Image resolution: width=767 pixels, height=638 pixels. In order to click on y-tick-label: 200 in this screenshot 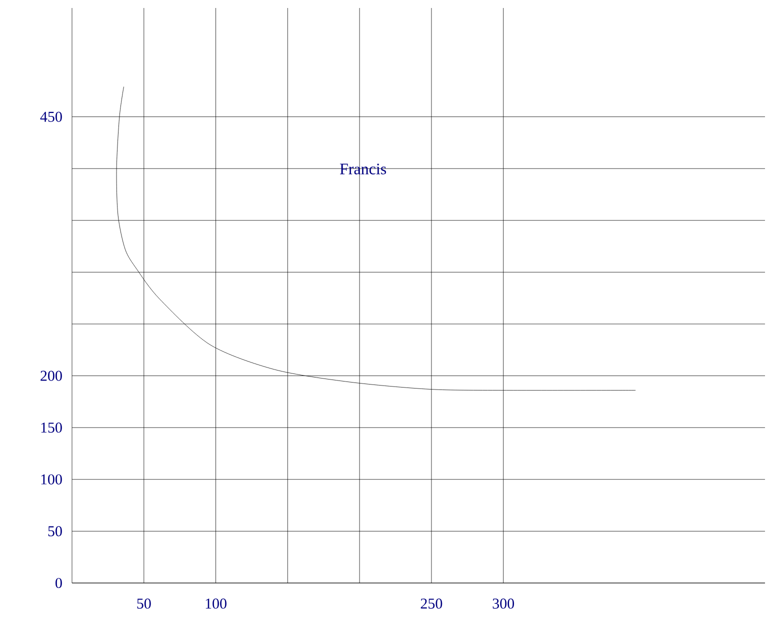, I will do `click(51, 375)`.